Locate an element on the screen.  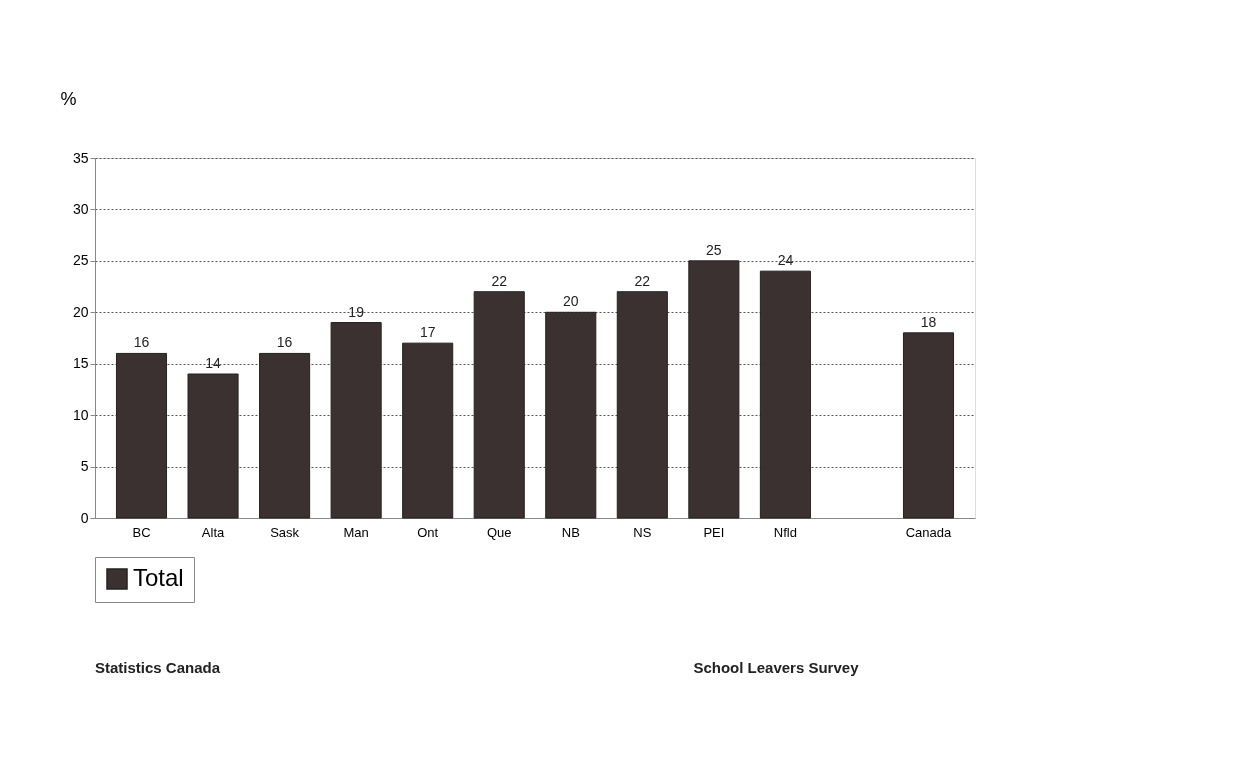
x-tick-label: NB is located at coordinates (570, 532).